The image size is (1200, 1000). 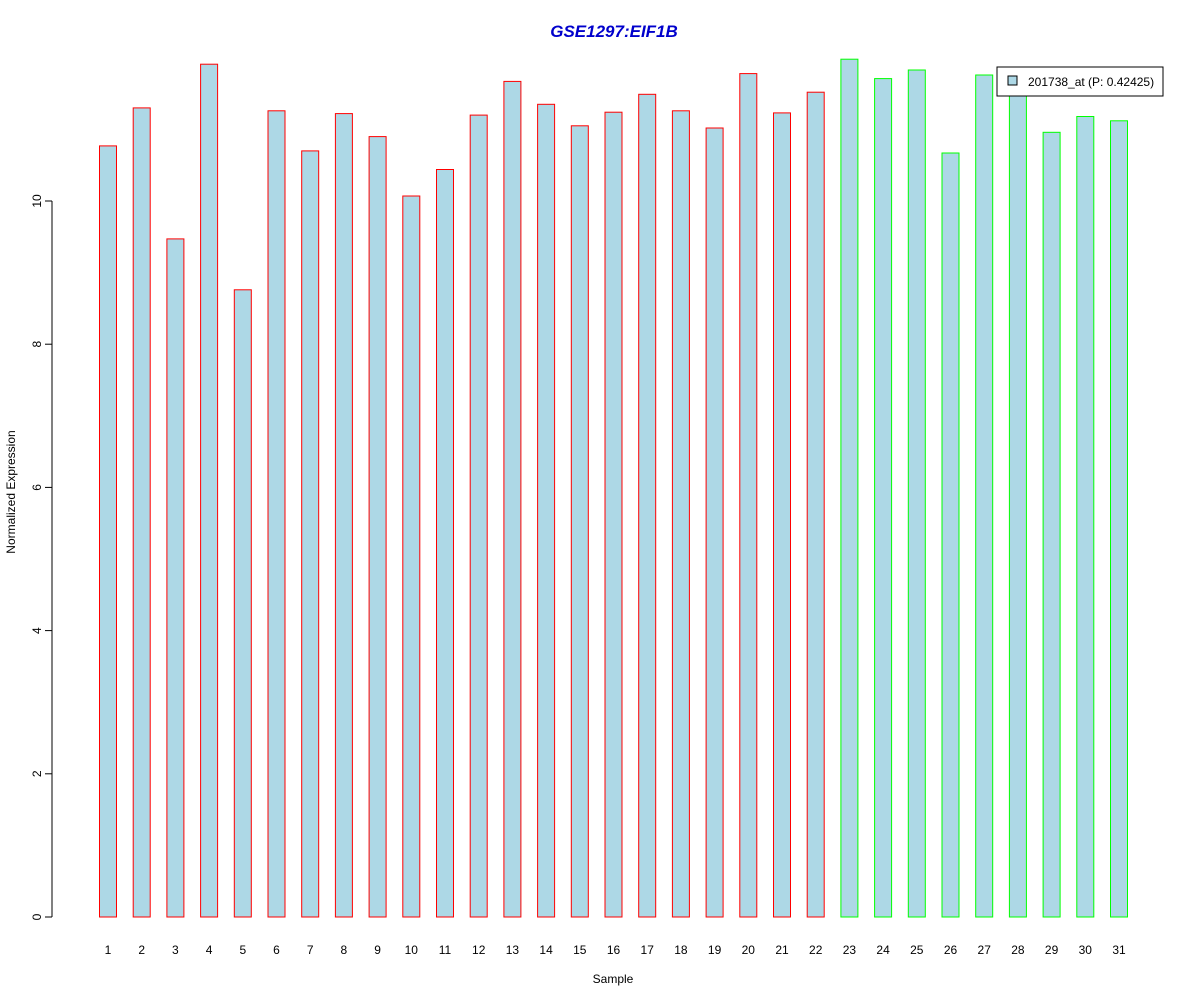 I want to click on x-tick-label: 5, so click(x=242, y=950).